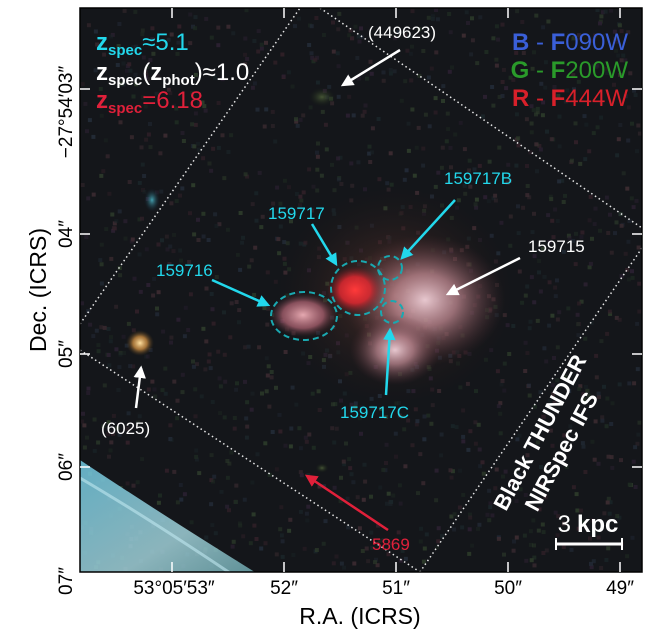 The width and height of the screenshot is (660, 634). What do you see at coordinates (296, 213) in the screenshot?
I see `label-159717: 159717` at bounding box center [296, 213].